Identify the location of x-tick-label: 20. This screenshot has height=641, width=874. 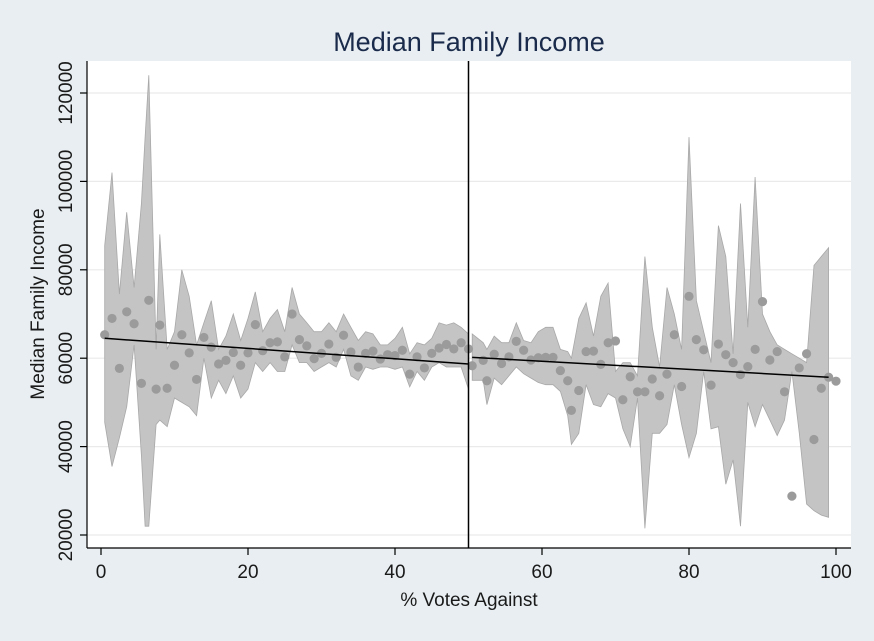
(247, 572).